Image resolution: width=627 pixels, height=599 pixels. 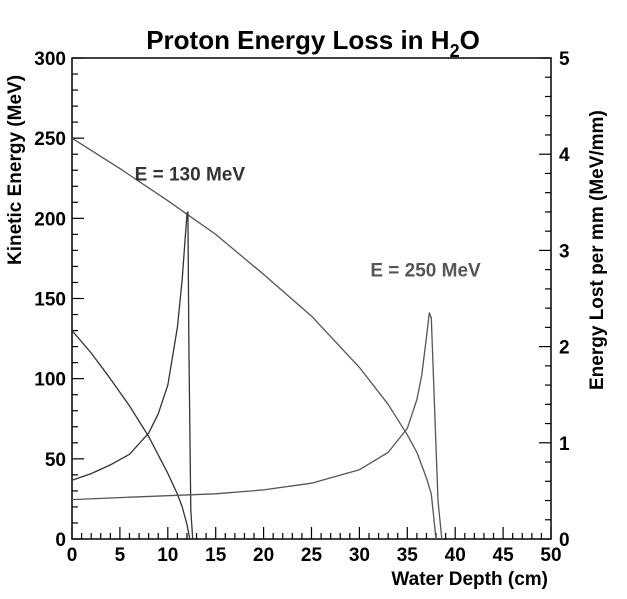 I want to click on y-right-tick-label: 1, so click(x=564, y=444).